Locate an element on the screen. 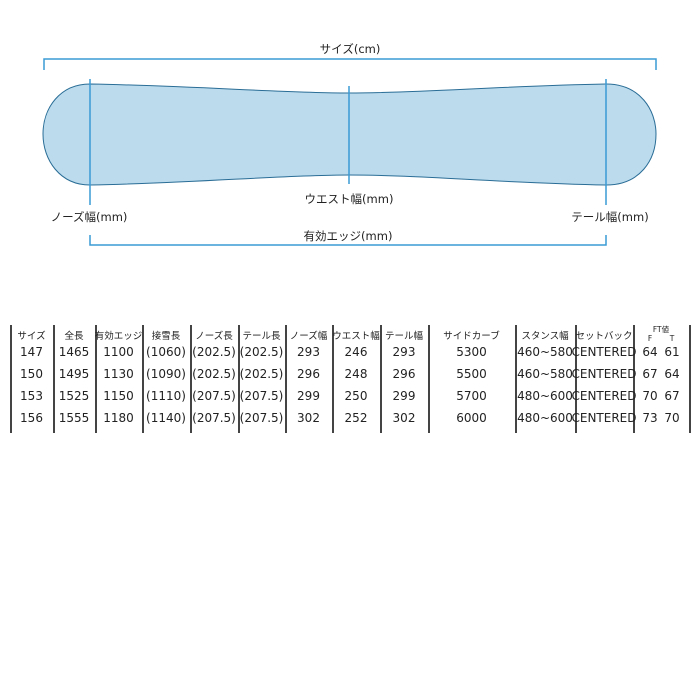  table-cell: 153 is located at coordinates (31, 396).